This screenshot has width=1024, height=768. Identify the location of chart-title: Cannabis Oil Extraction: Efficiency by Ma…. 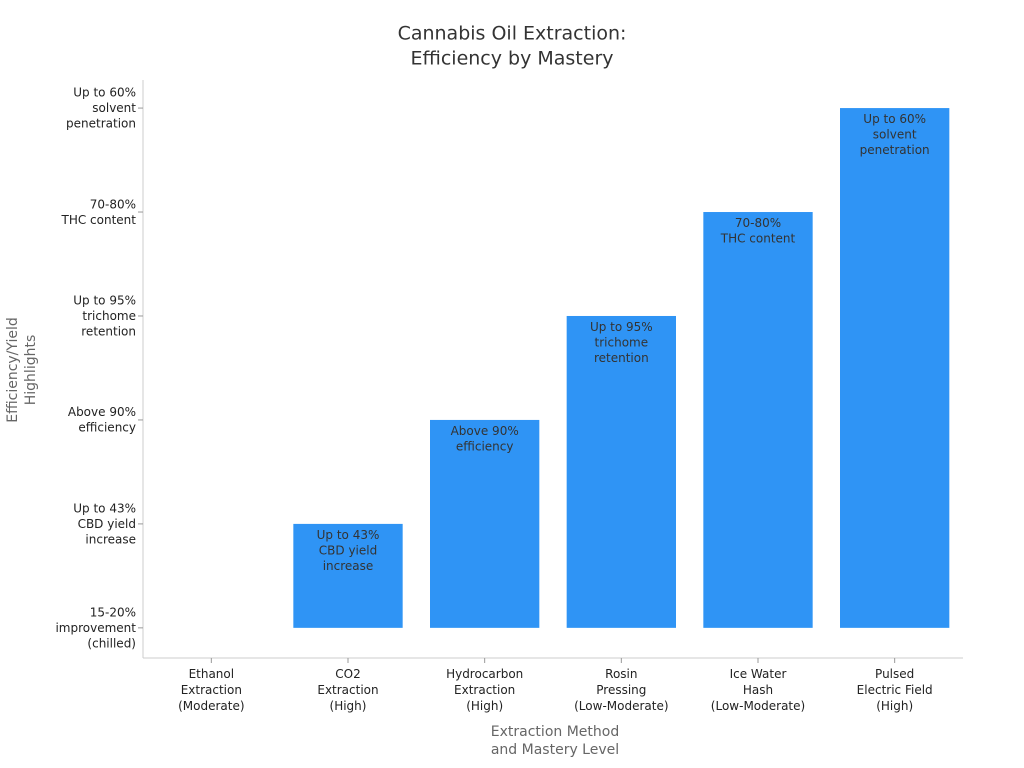
(512, 45).